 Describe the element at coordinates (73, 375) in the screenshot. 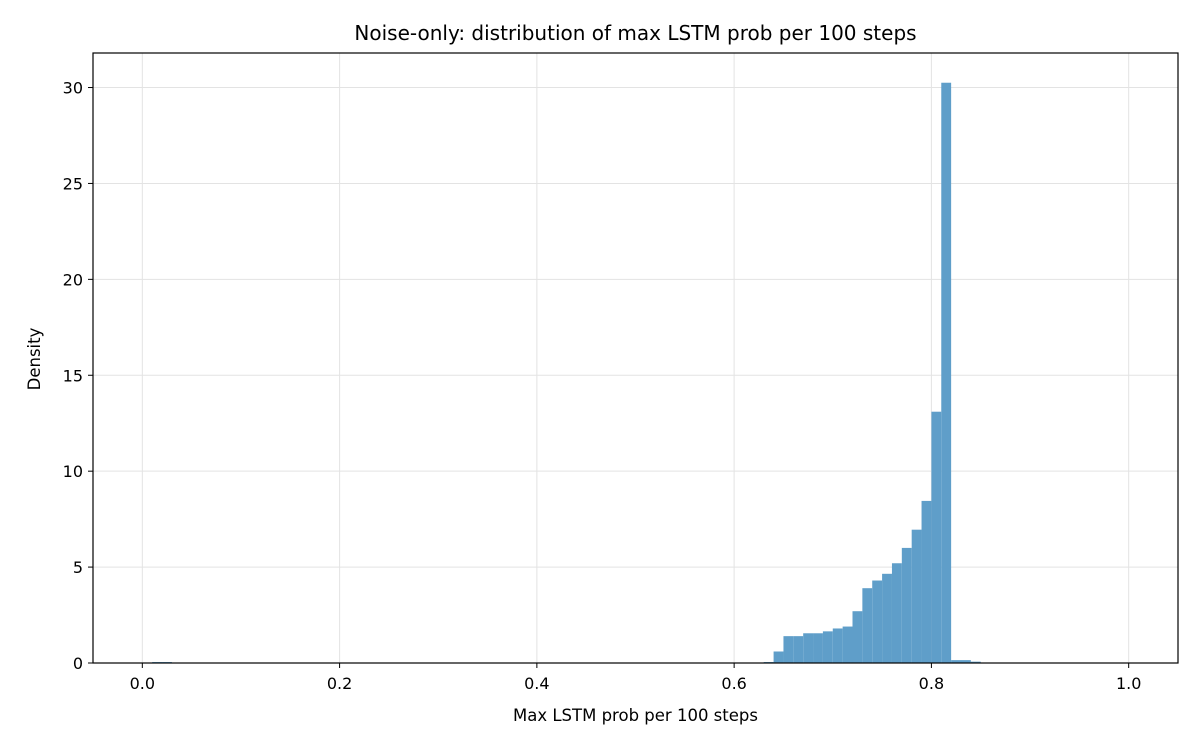

I see `y-tick-label: 15` at that location.